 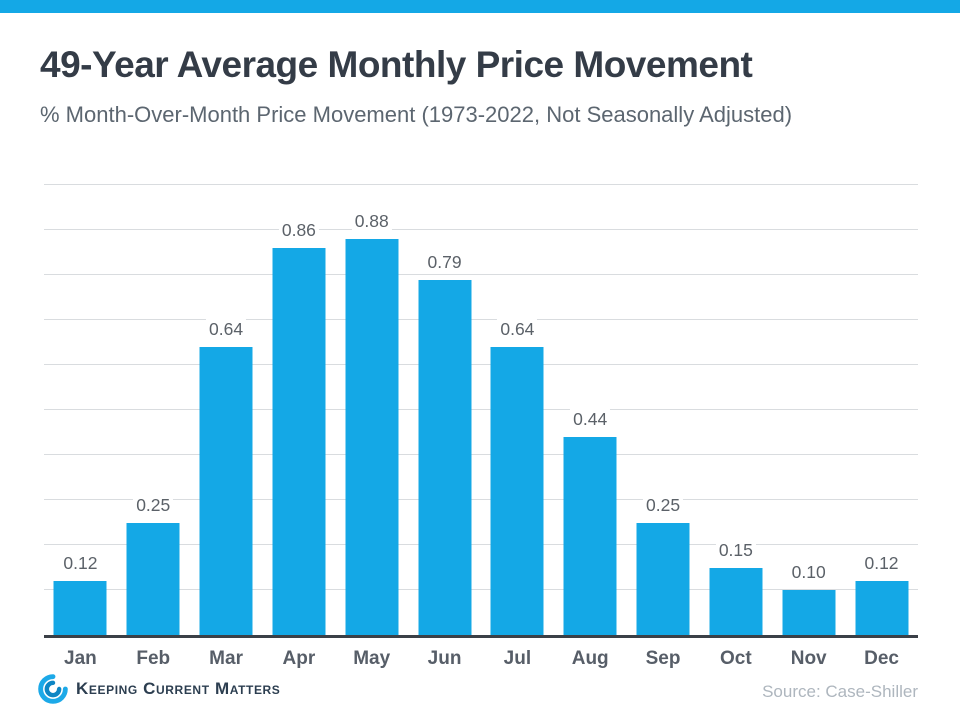 What do you see at coordinates (517, 491) in the screenshot?
I see `bar-jul` at bounding box center [517, 491].